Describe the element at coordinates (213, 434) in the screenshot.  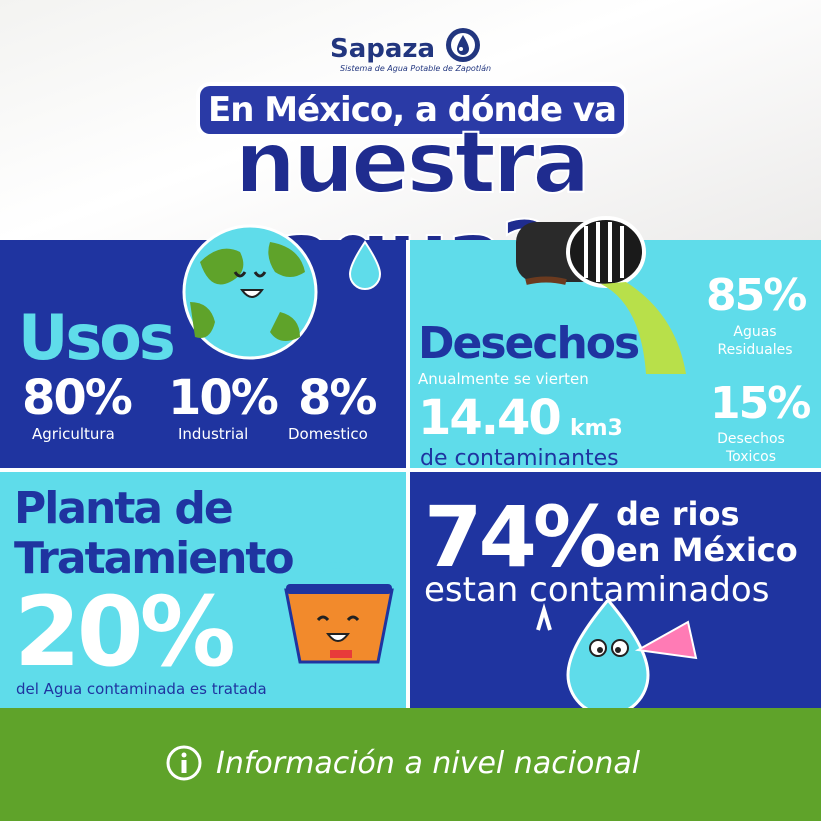
I see `usos-industrial-label: Industrial` at that location.